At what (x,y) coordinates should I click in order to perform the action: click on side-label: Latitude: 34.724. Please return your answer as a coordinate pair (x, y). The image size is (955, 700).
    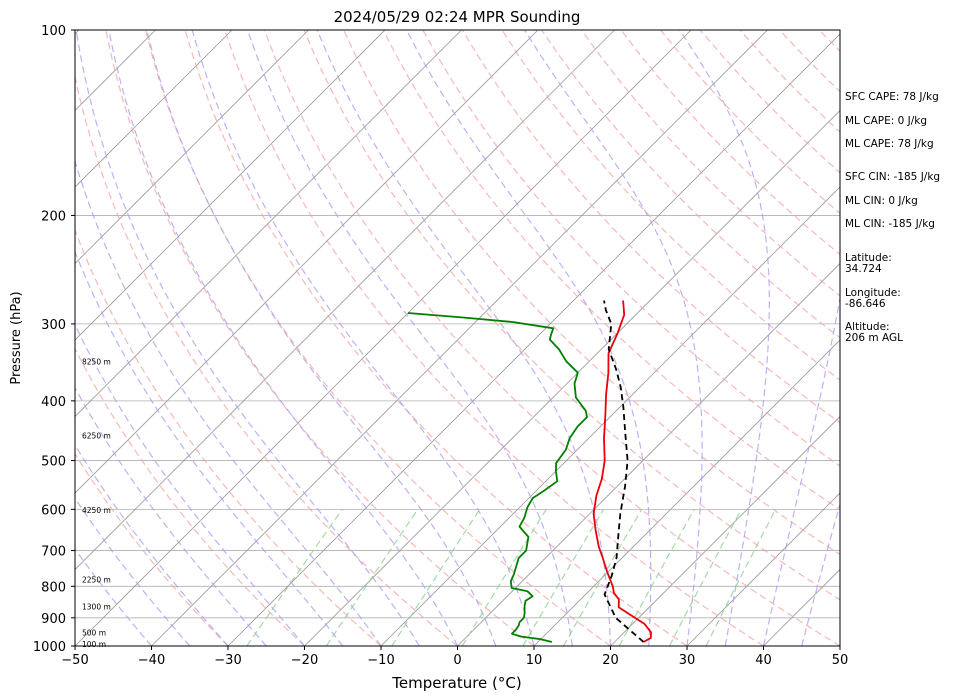
    Looking at the image, I should click on (868, 263).